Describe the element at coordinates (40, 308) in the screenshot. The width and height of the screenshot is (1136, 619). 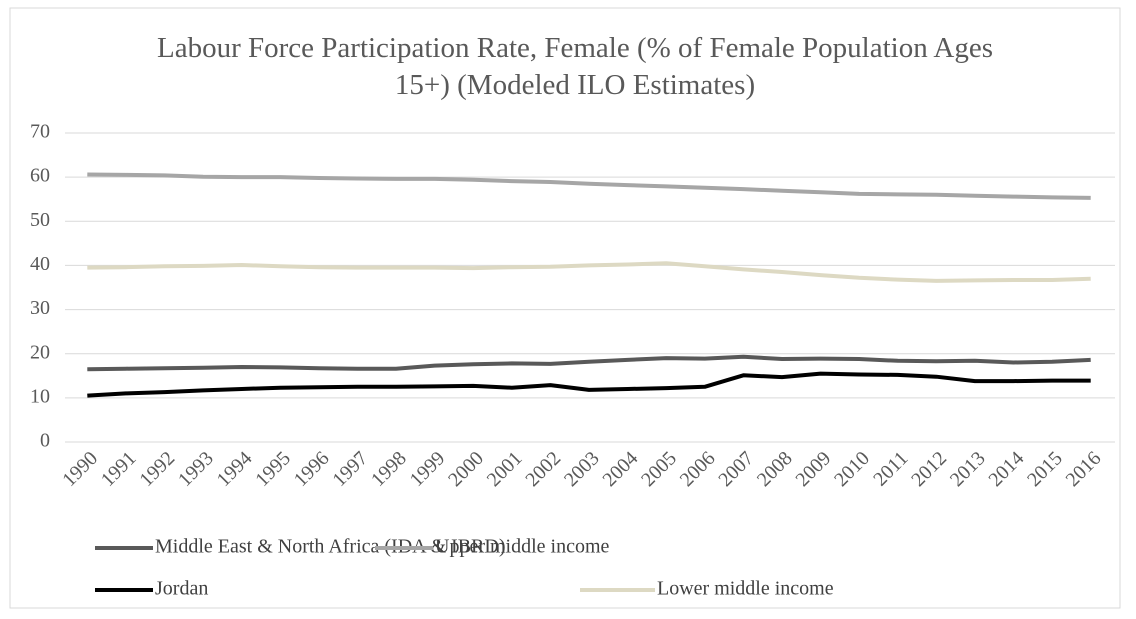
I see `y-tick-label: 30` at that location.